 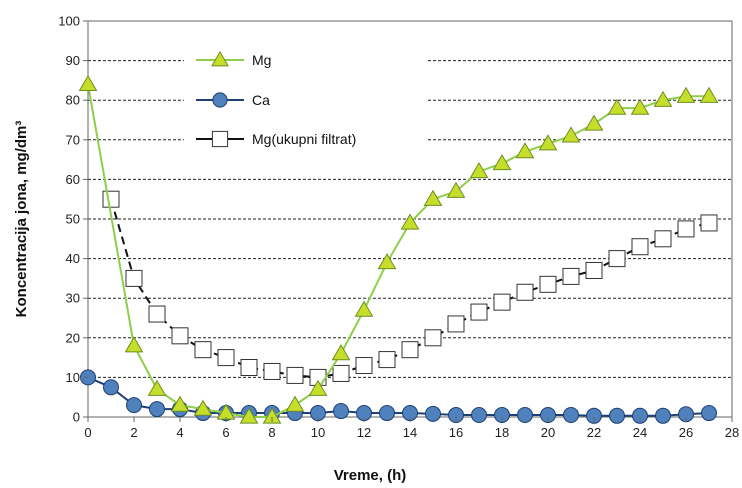 I want to click on legend-item: Ca, so click(x=233, y=100).